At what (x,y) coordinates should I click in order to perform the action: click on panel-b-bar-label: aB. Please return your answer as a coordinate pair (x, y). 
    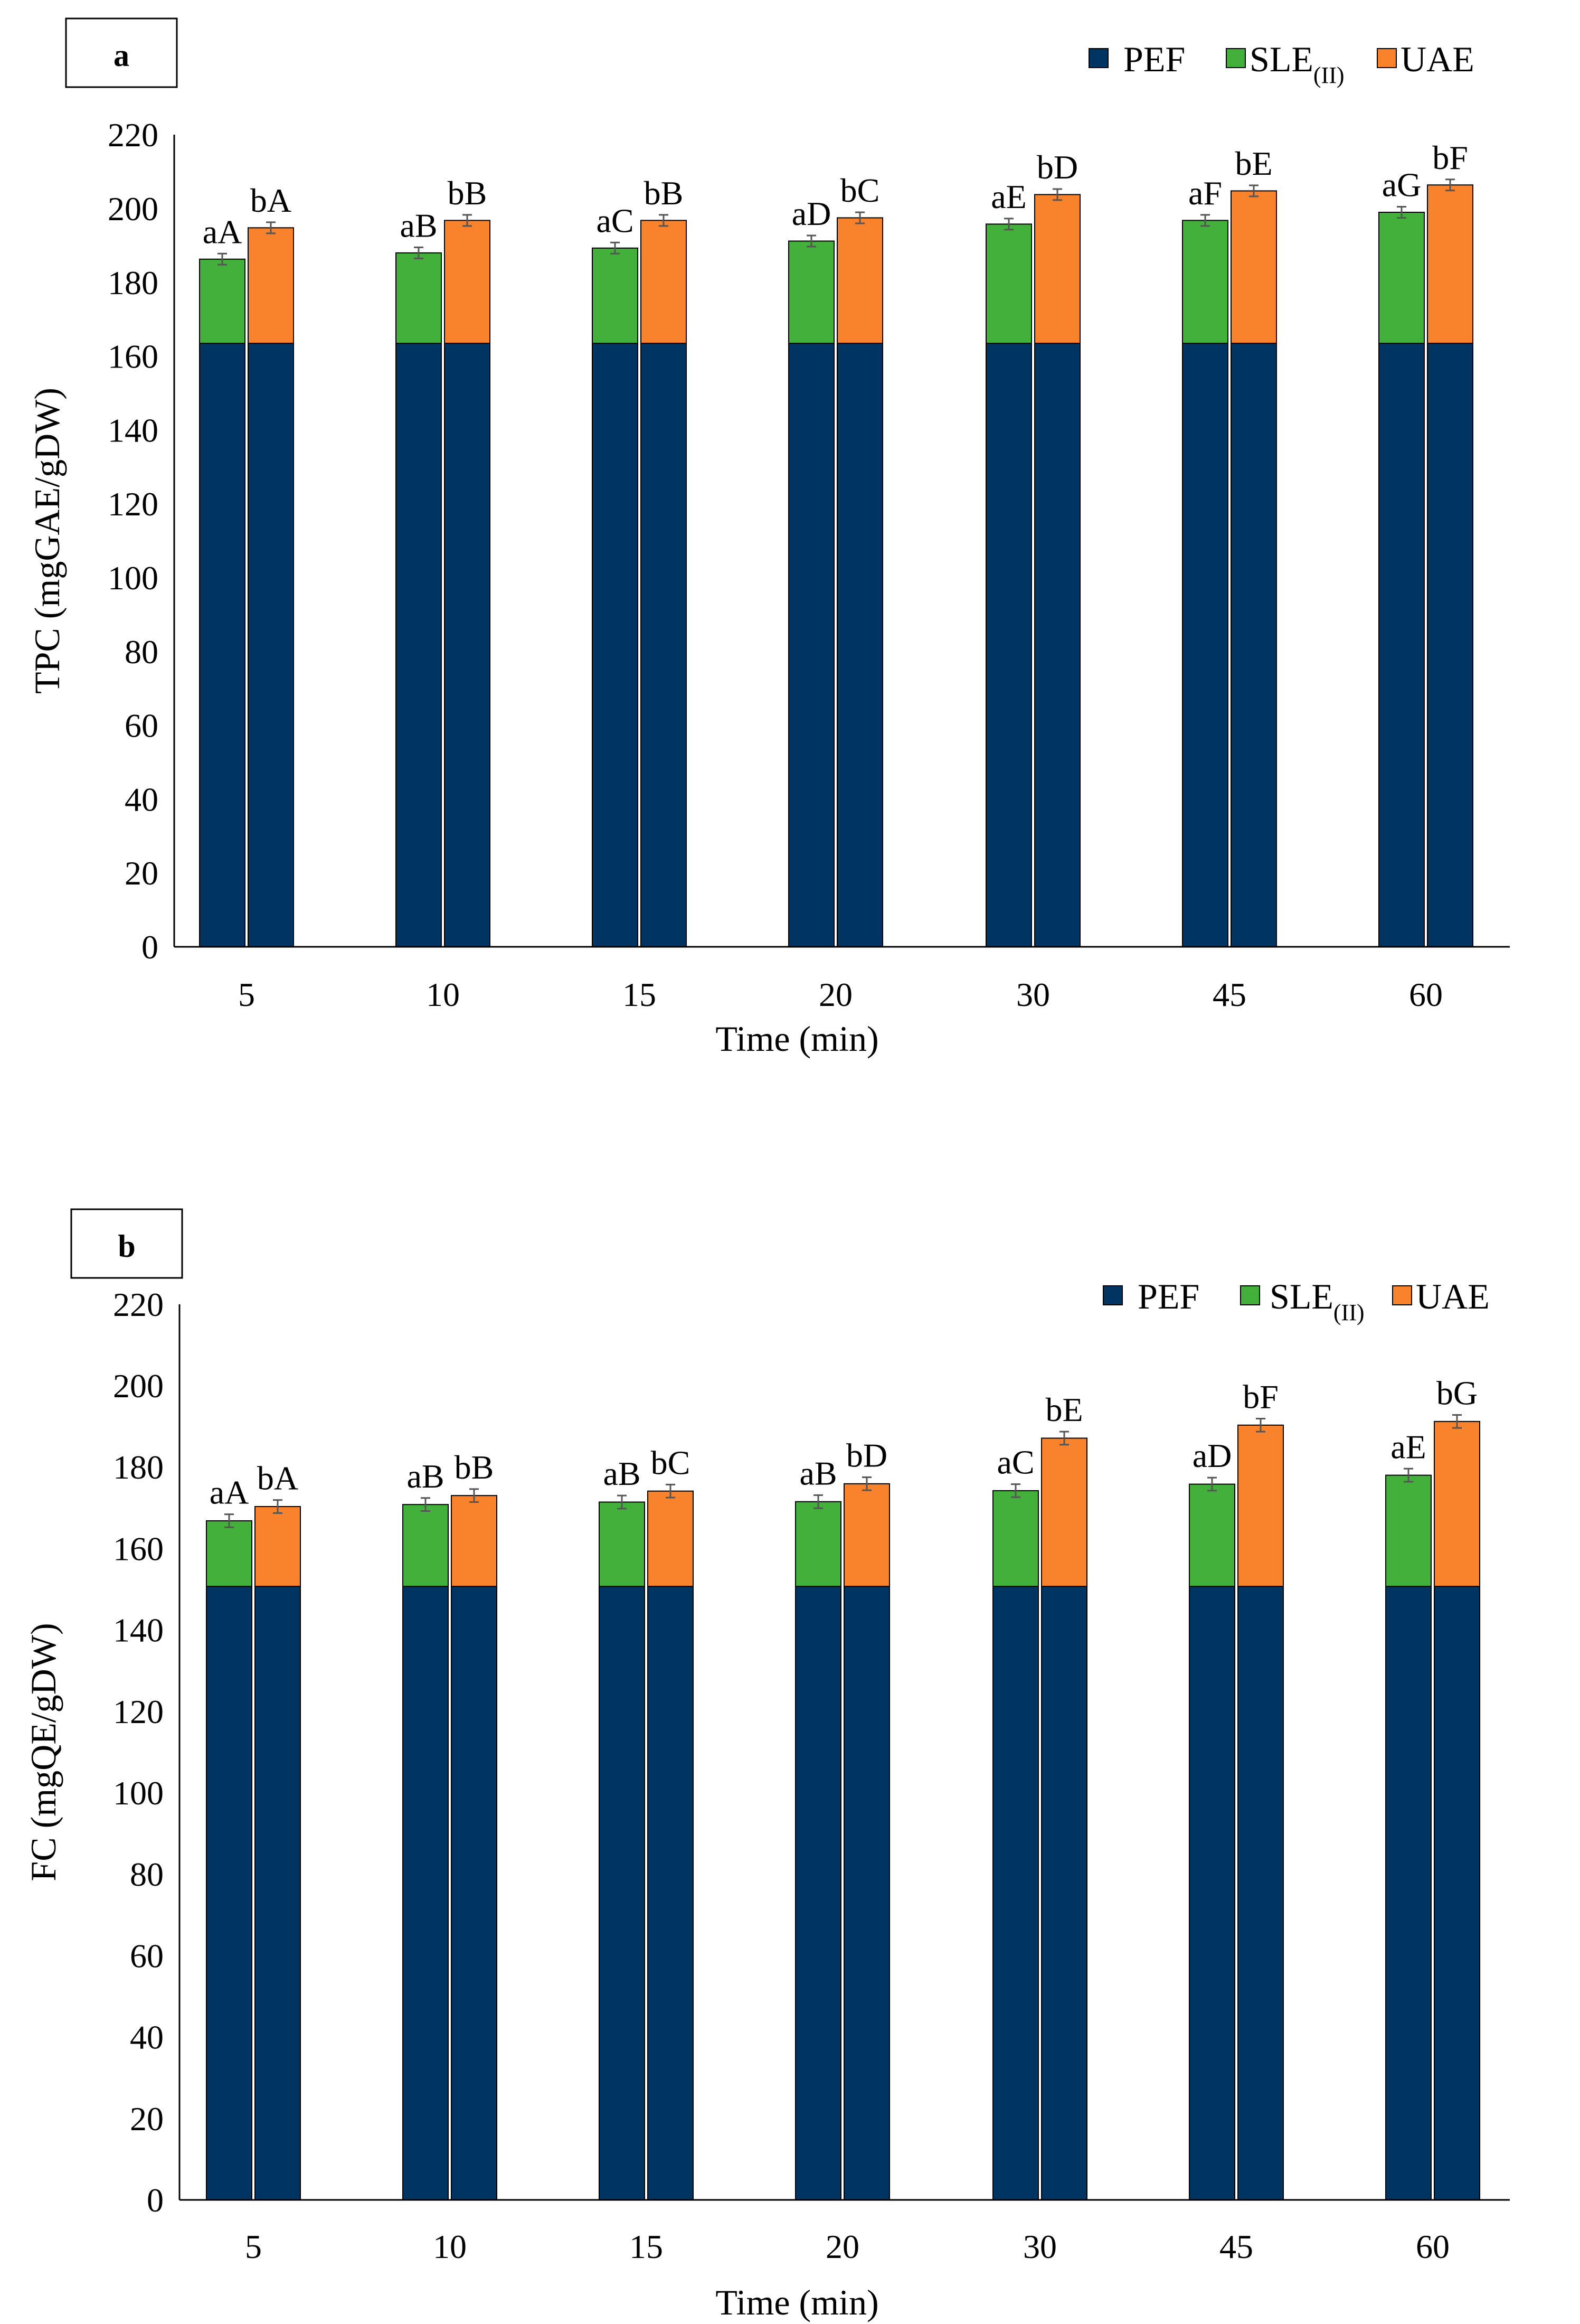
    Looking at the image, I should click on (621, 1473).